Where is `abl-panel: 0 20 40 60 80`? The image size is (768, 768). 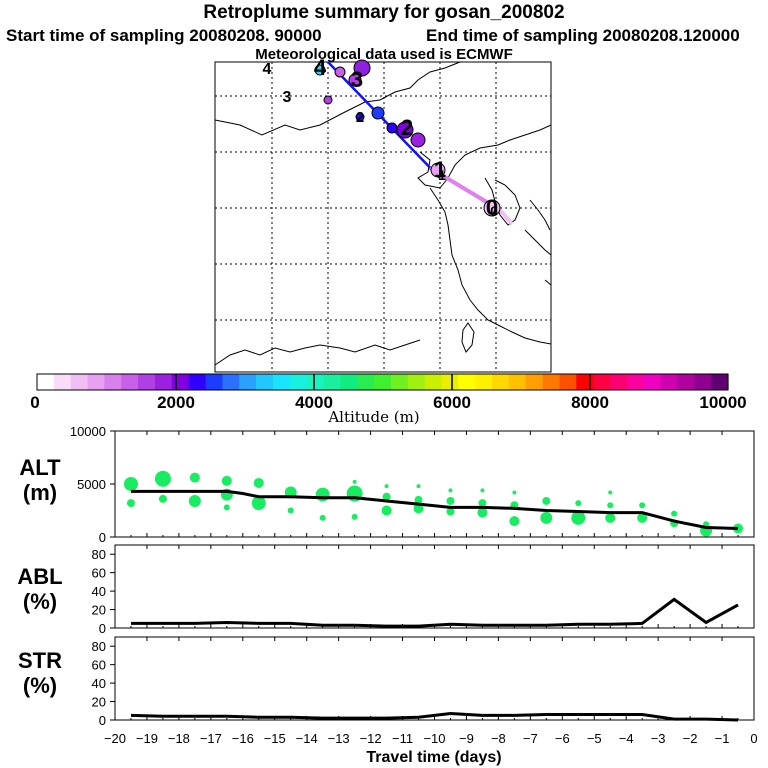 abl-panel: 0 20 40 60 80 is located at coordinates (423, 590).